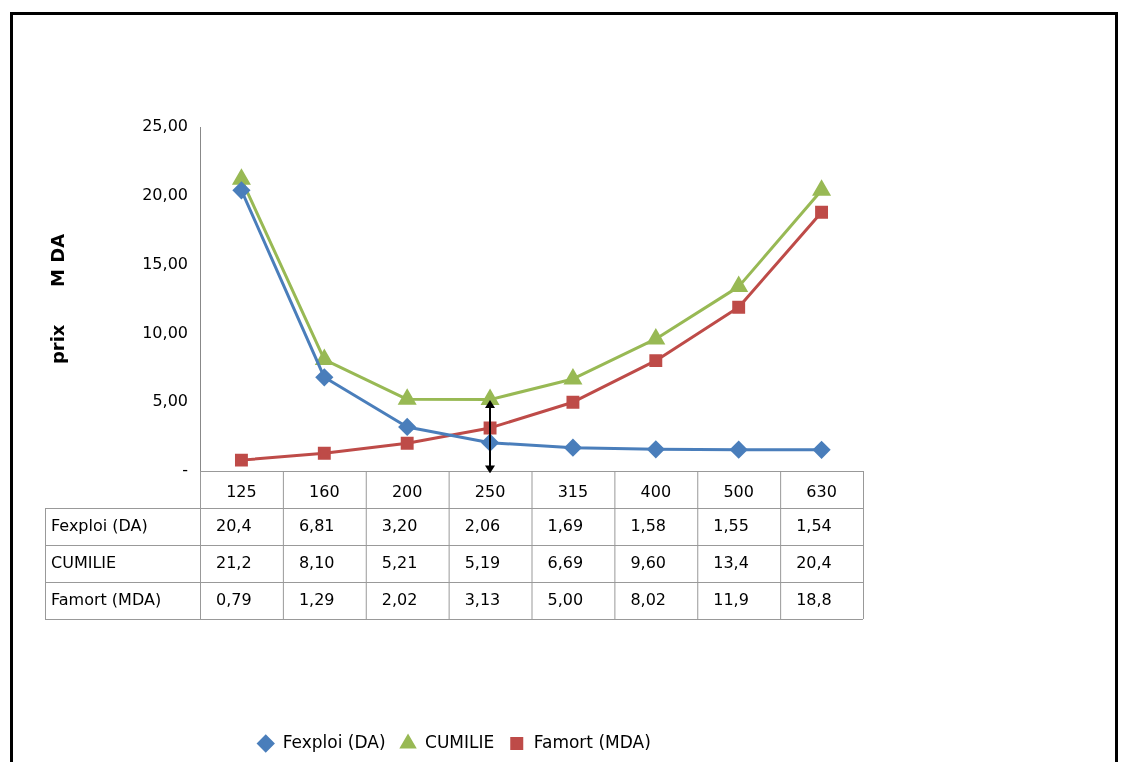  Describe the element at coordinates (565, 599) in the screenshot. I see `data-label: 5,00` at that location.